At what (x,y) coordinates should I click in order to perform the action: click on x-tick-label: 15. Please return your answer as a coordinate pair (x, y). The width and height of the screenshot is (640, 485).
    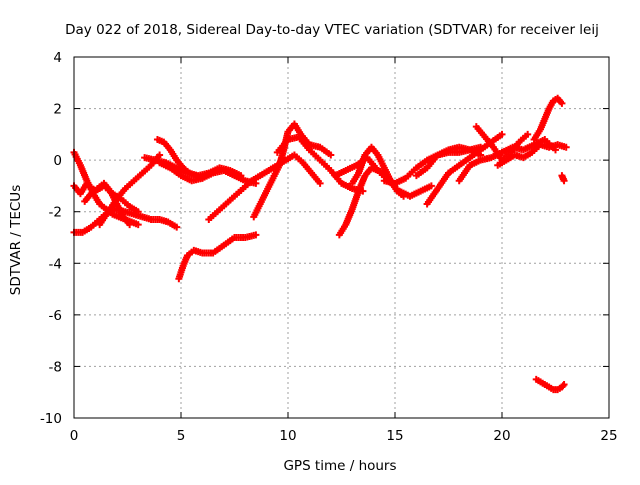
    Looking at the image, I should click on (394, 436).